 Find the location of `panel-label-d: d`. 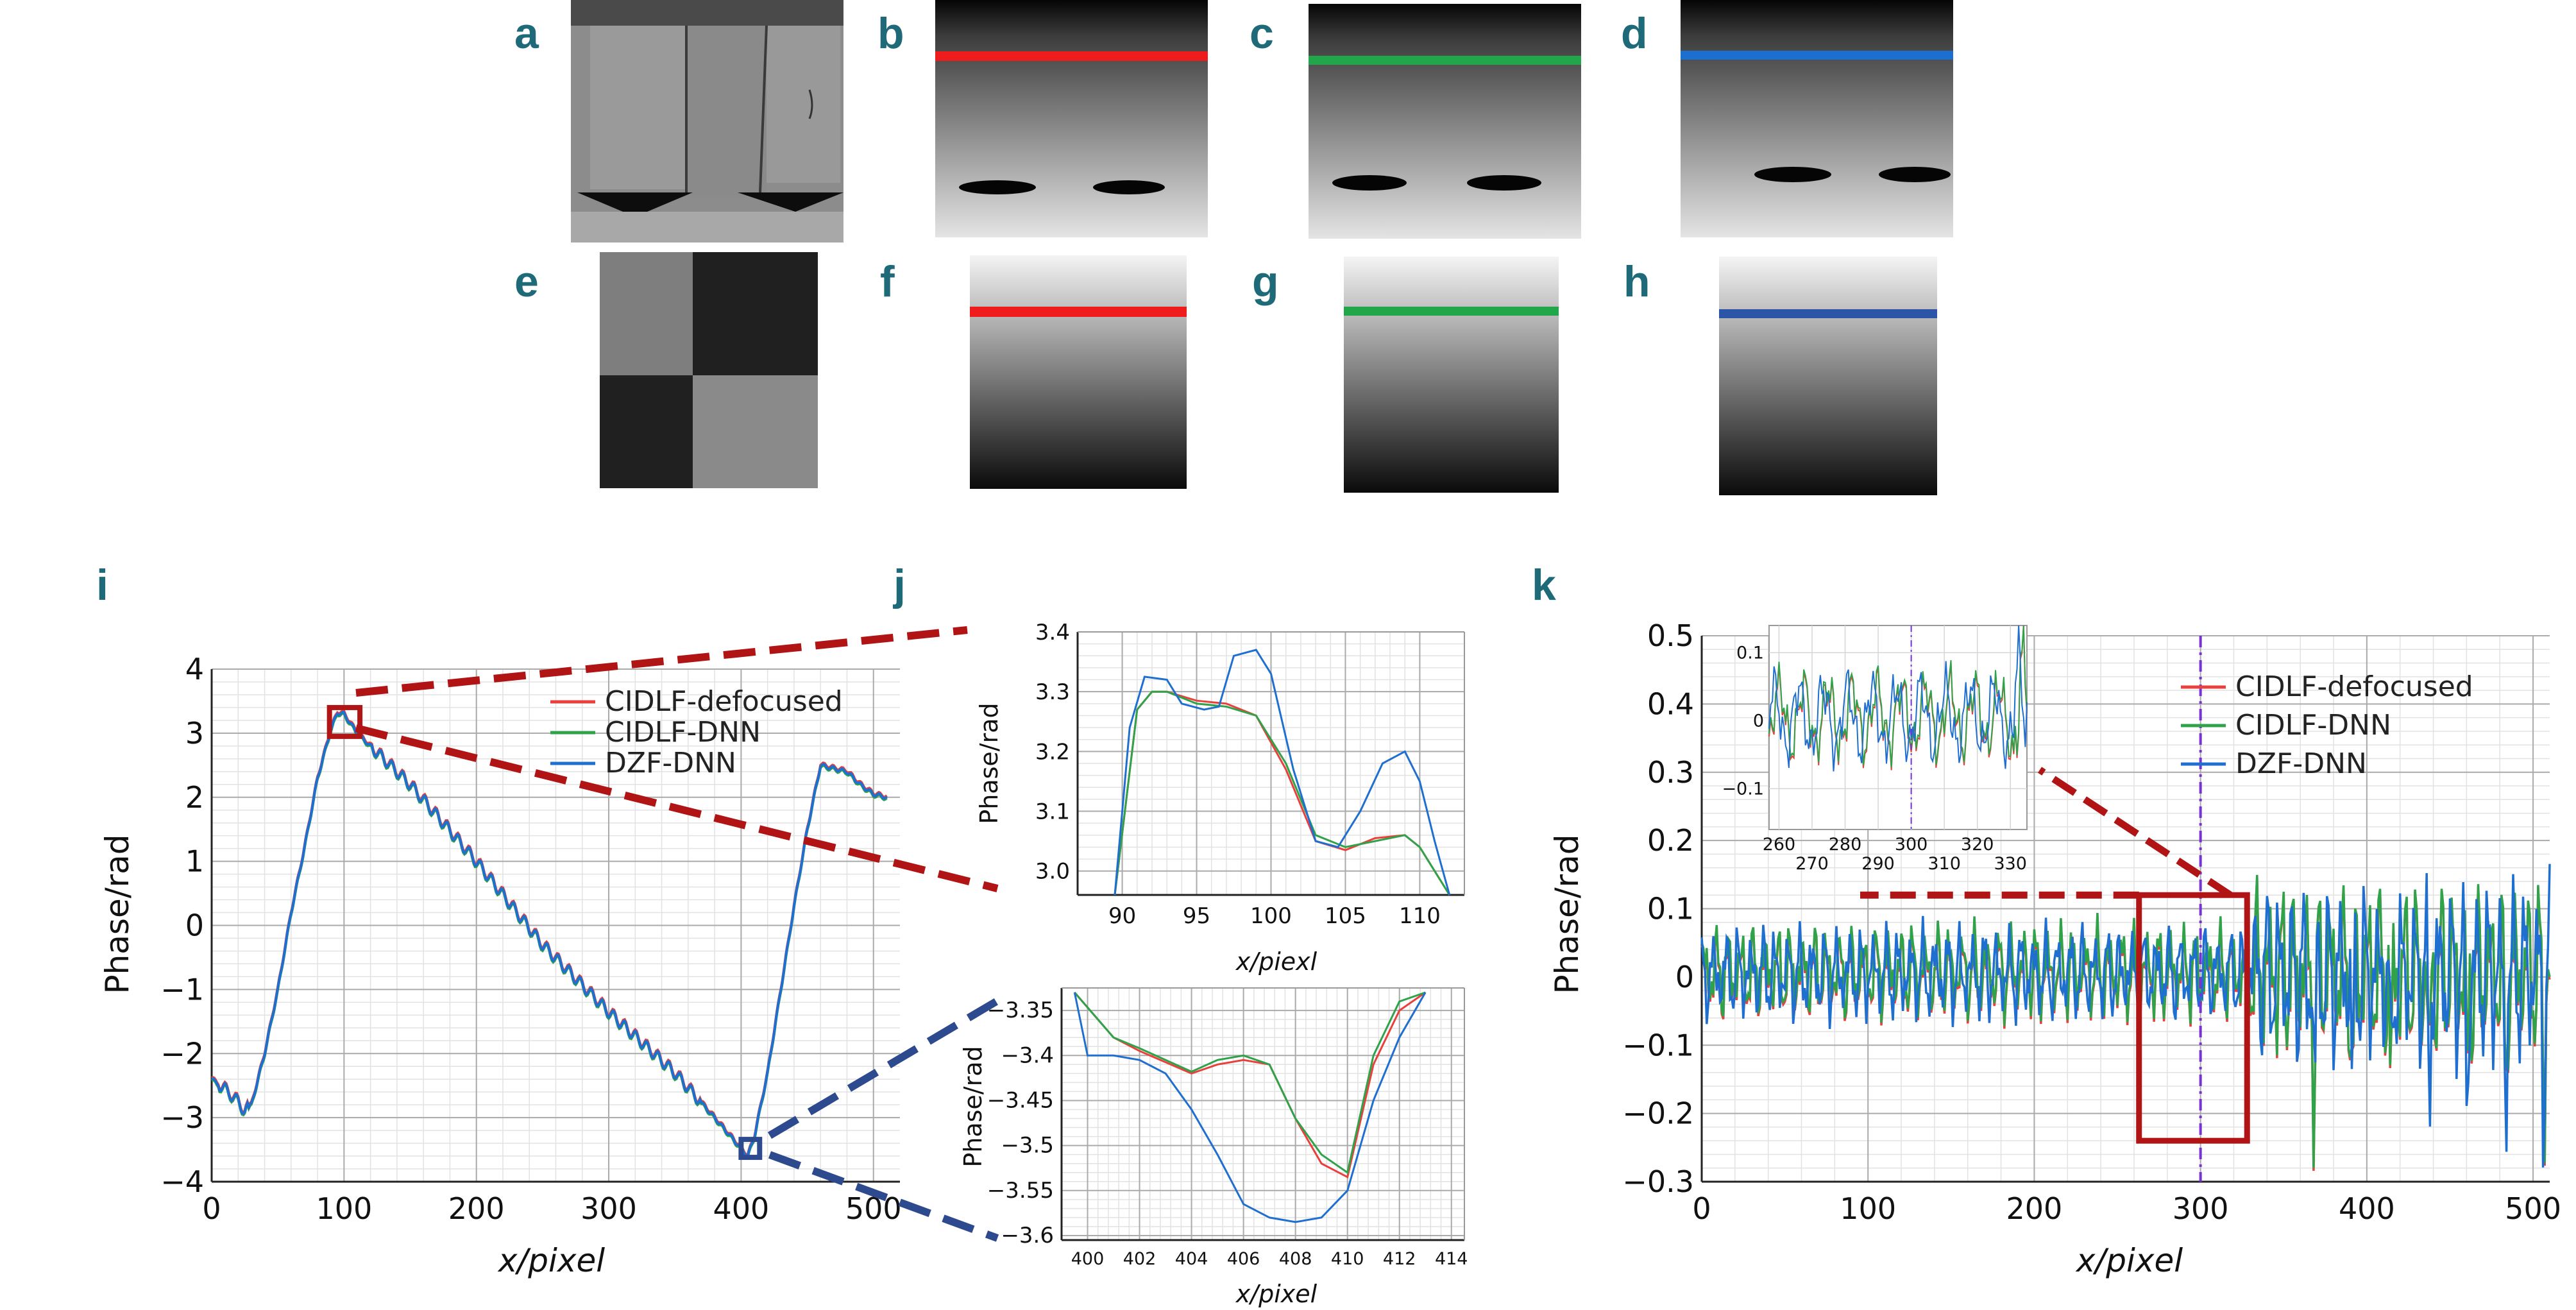

panel-label-d: d is located at coordinates (1634, 33).